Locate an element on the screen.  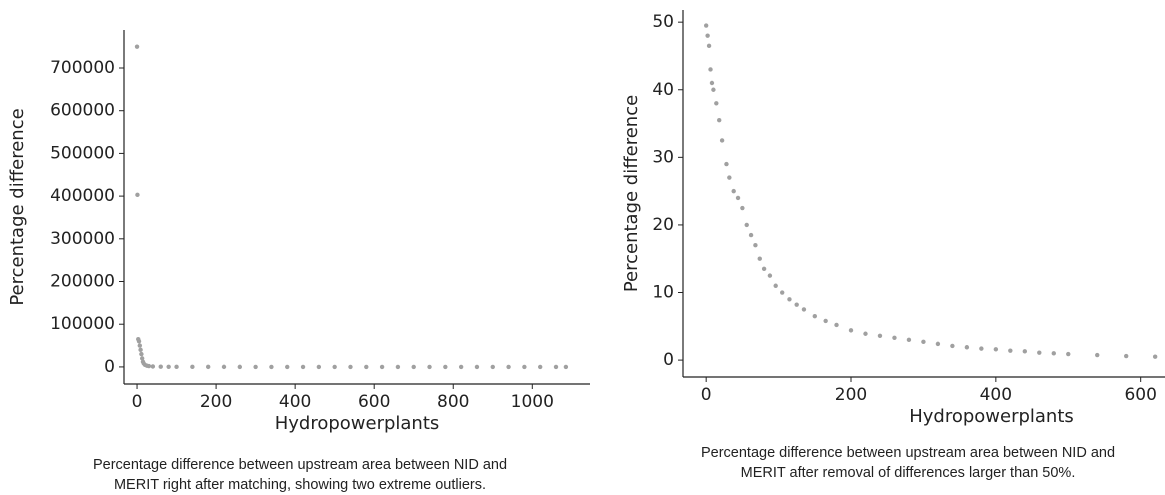
y-tick-label: 0 is located at coordinates (668, 360).